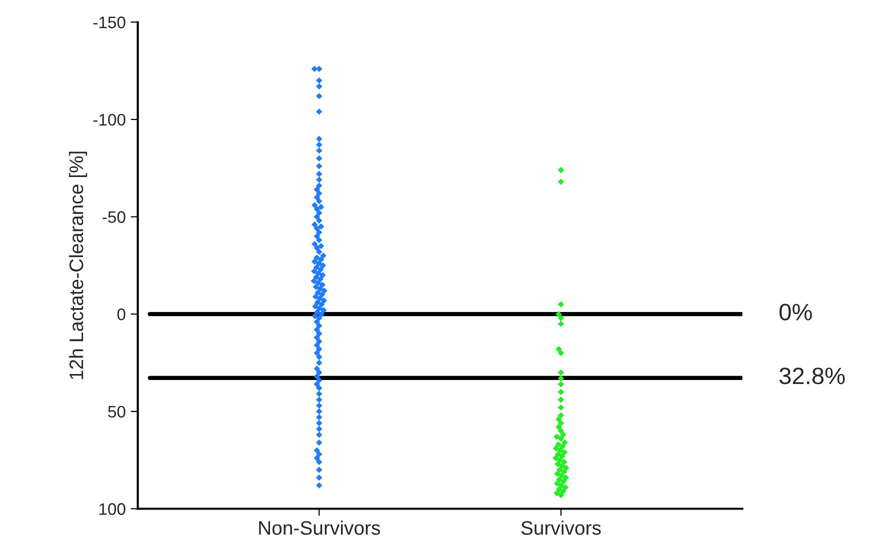 Image resolution: width=889 pixels, height=553 pixels. I want to click on y-tick-label: 0, so click(121, 314).